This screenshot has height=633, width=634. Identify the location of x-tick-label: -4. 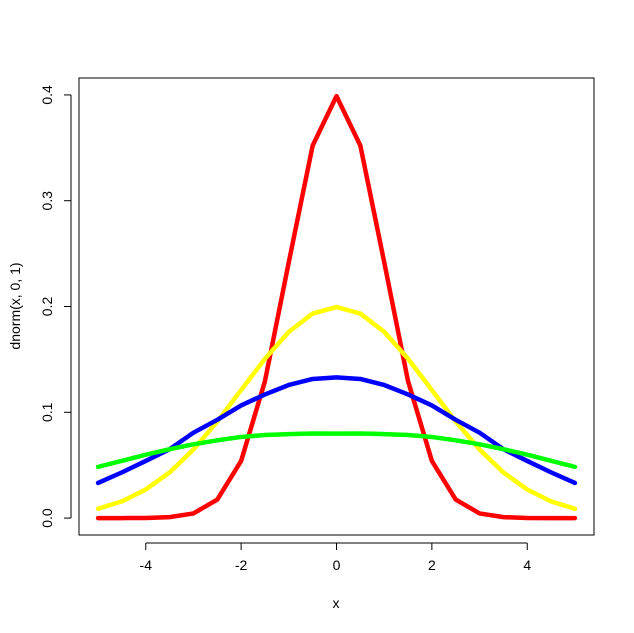
(146, 565).